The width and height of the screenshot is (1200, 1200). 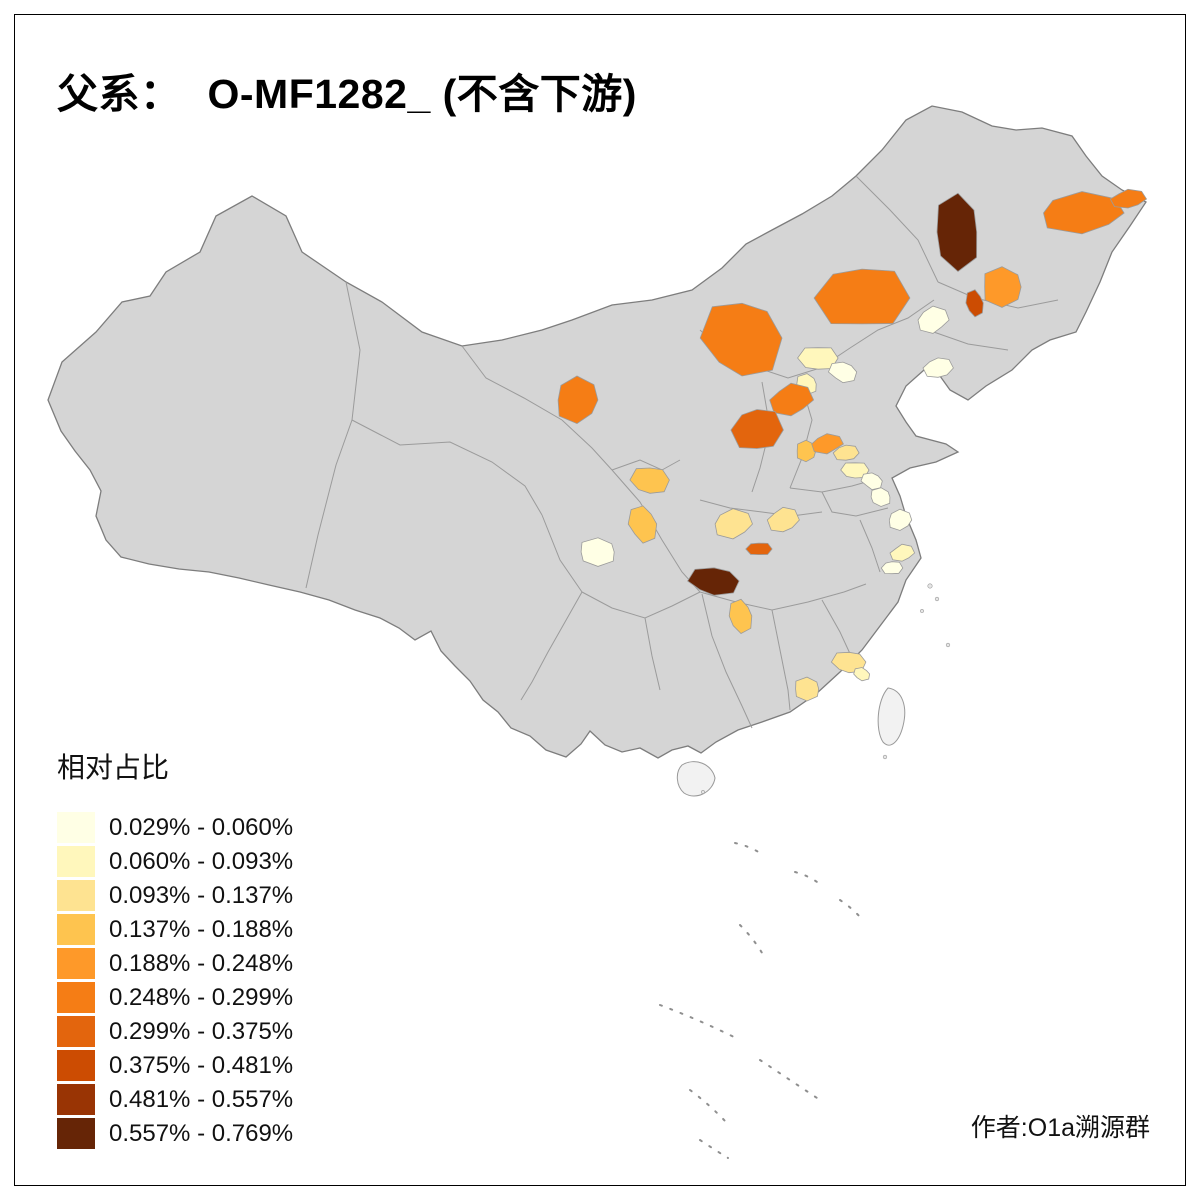 I want to click on legend-label: 0.248% - 0.299%, so click(x=201, y=997).